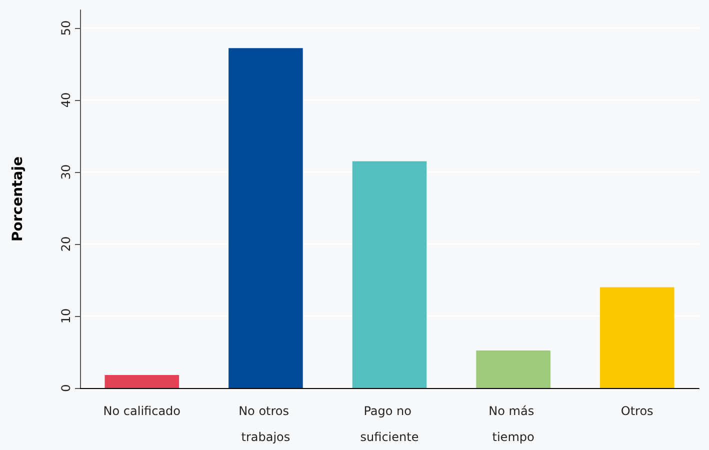 The height and width of the screenshot is (450, 709). I want to click on x-tick-label: No otros trabajos, so click(265, 424).